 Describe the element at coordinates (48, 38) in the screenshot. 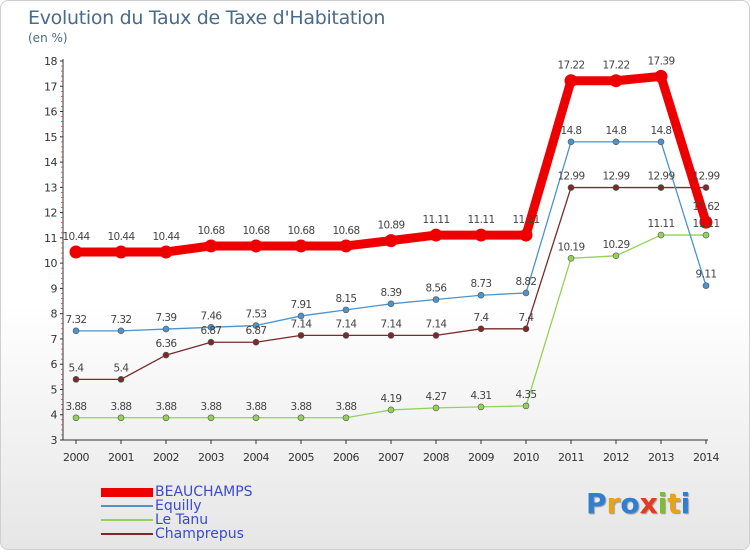

I see `chart-subtitle: (en %)` at that location.